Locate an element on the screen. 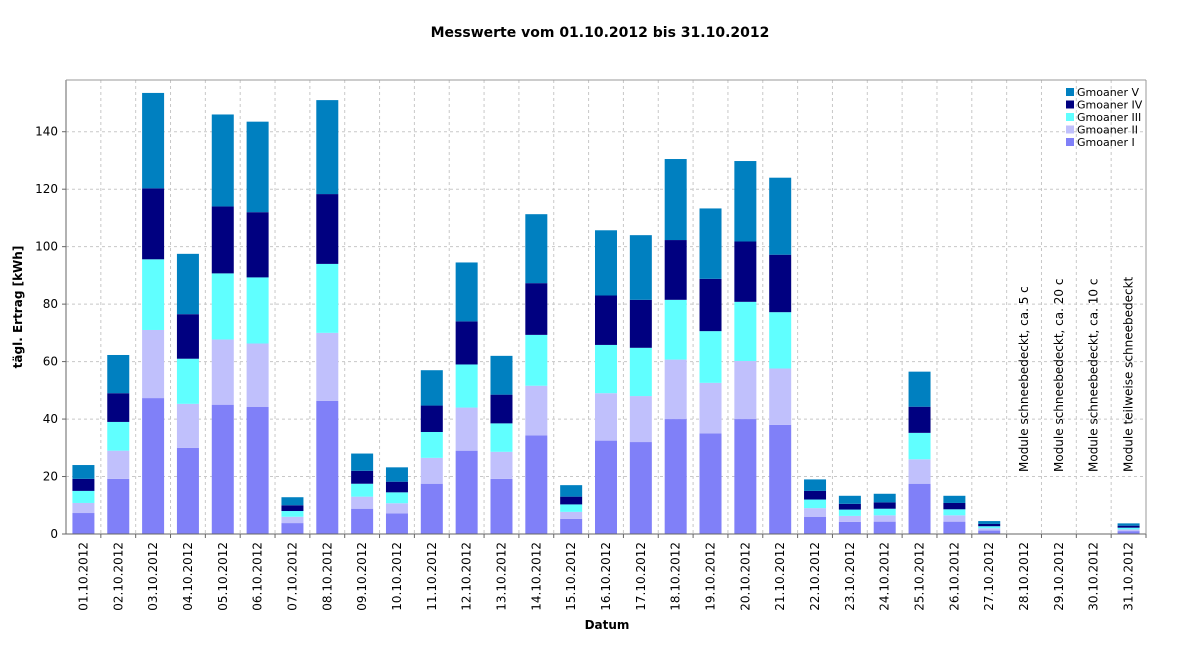 This screenshot has height=645, width=1200. y-tick-label: 80 is located at coordinates (50, 304).